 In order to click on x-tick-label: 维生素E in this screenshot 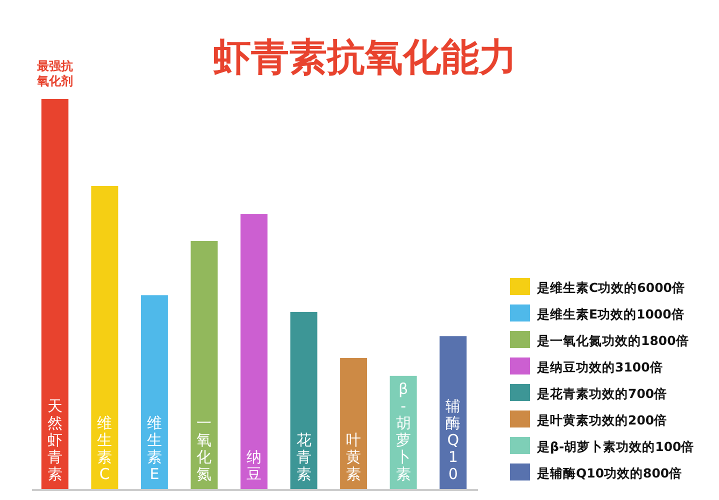, I will do `click(154, 448)`.